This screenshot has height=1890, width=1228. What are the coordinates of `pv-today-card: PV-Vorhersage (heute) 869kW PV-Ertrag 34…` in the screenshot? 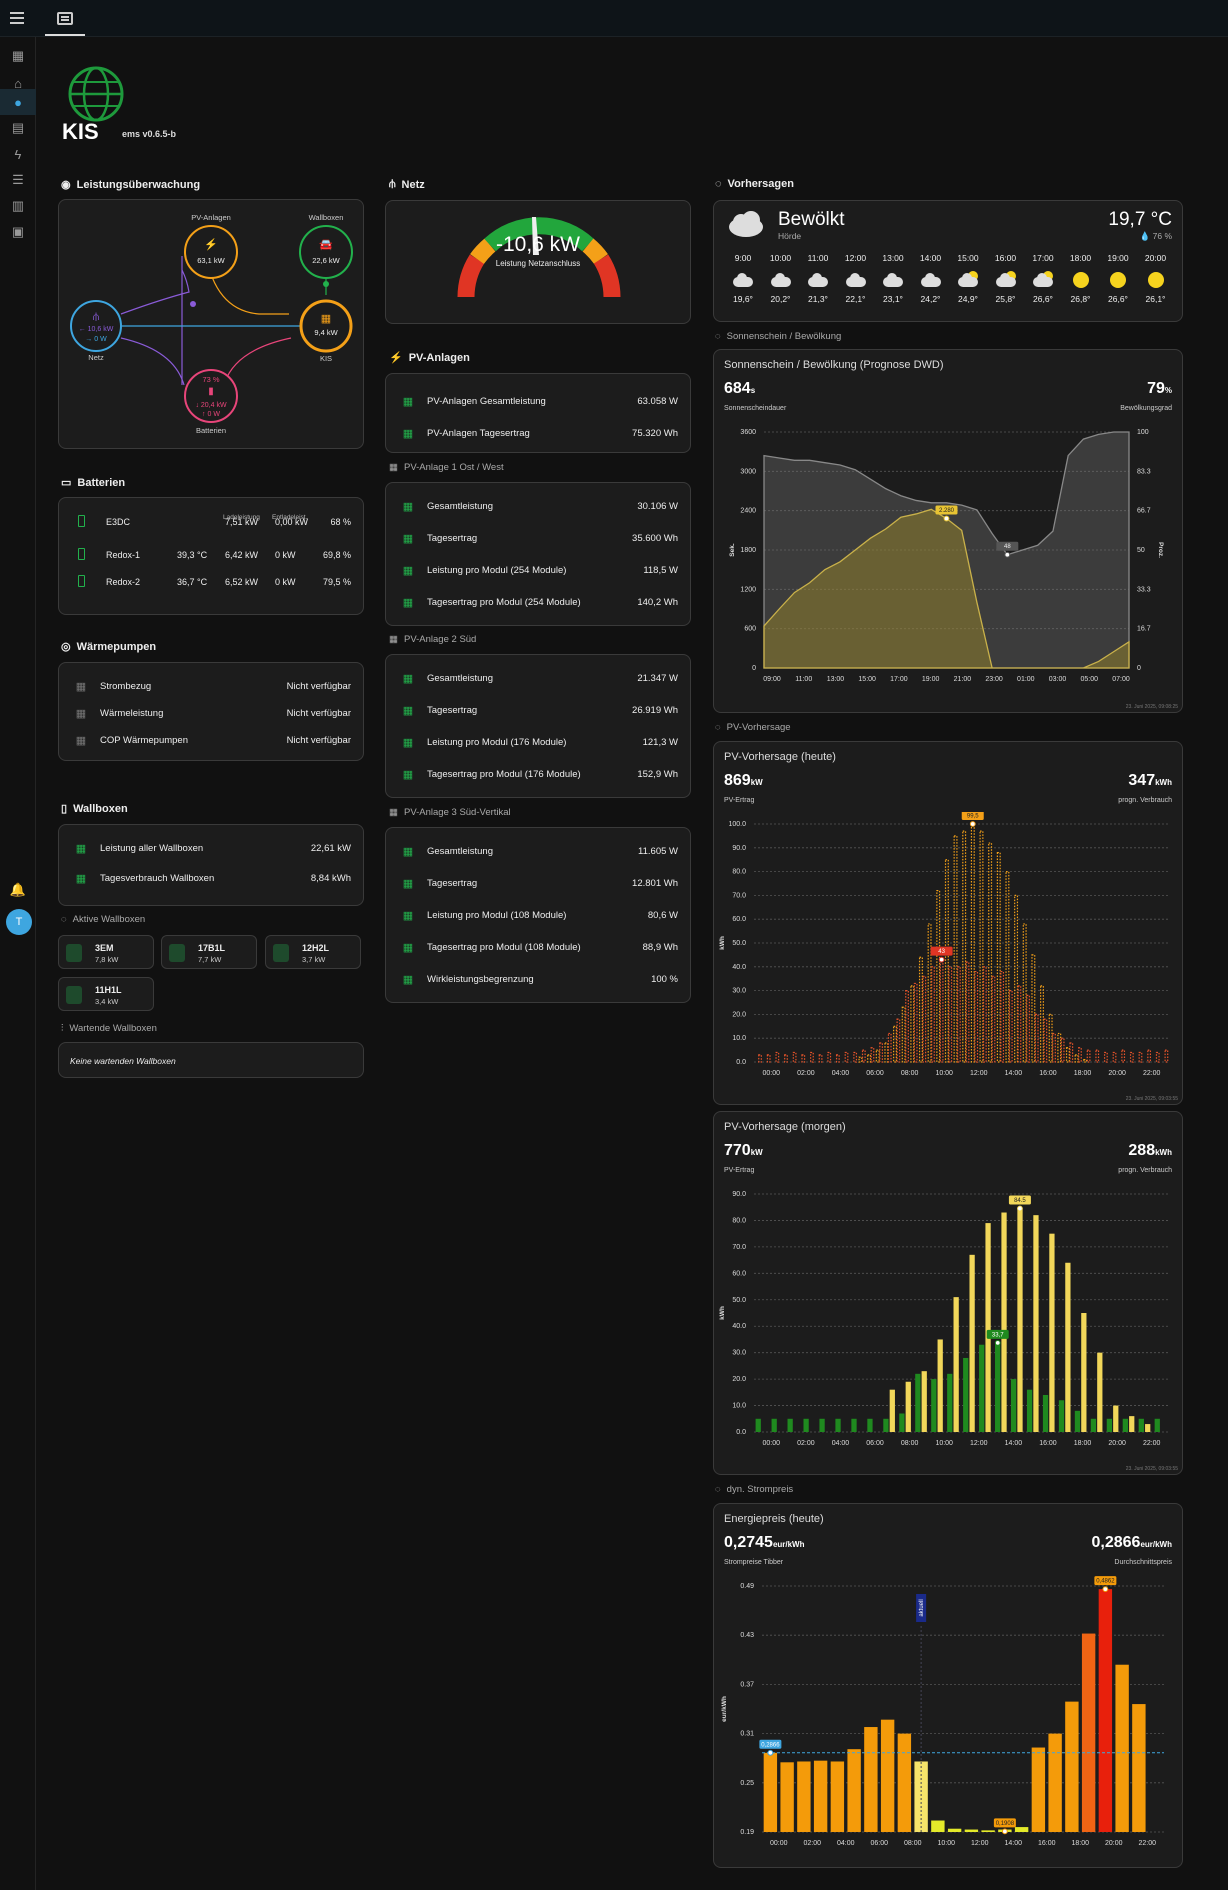 It's located at (948, 923).